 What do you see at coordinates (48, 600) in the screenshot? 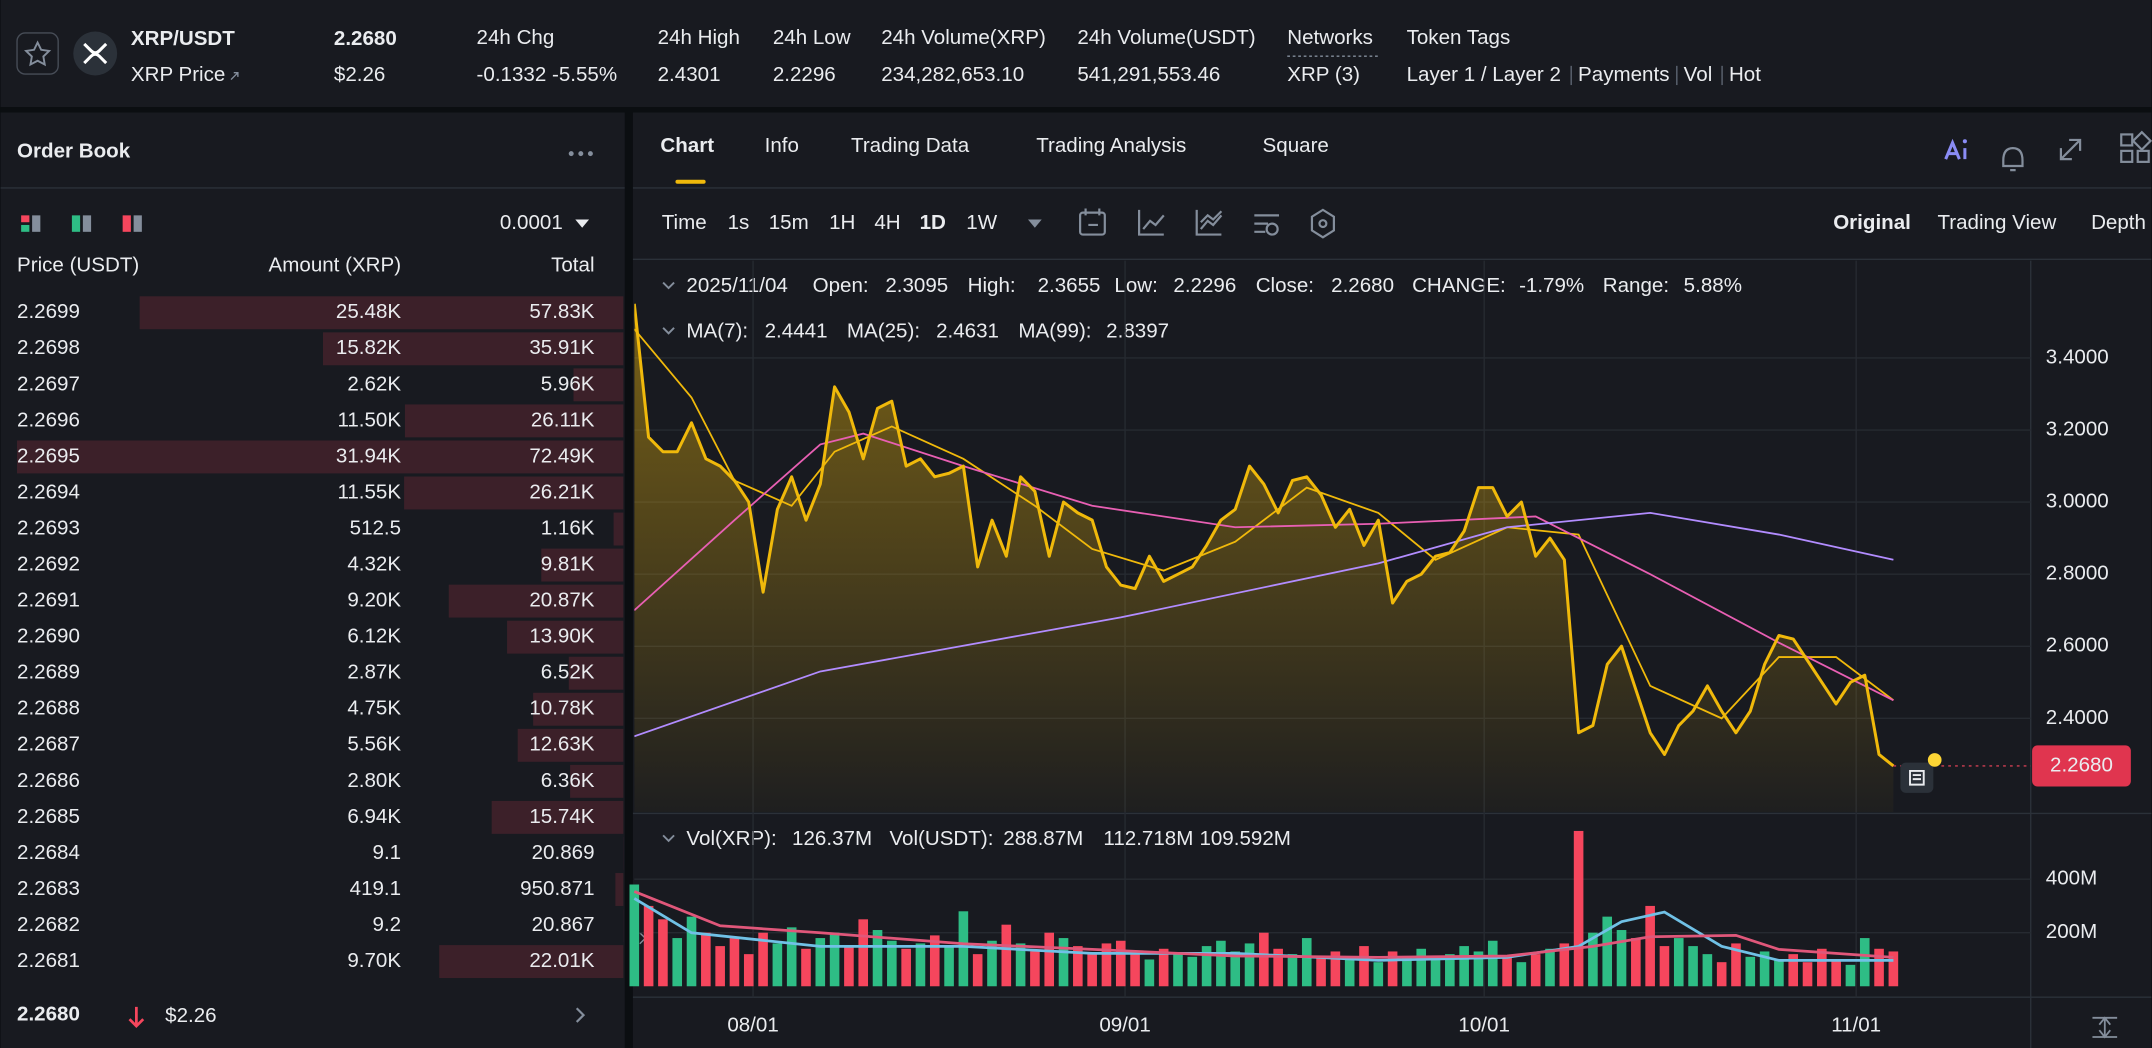
I see `ask-price: 2.2691` at bounding box center [48, 600].